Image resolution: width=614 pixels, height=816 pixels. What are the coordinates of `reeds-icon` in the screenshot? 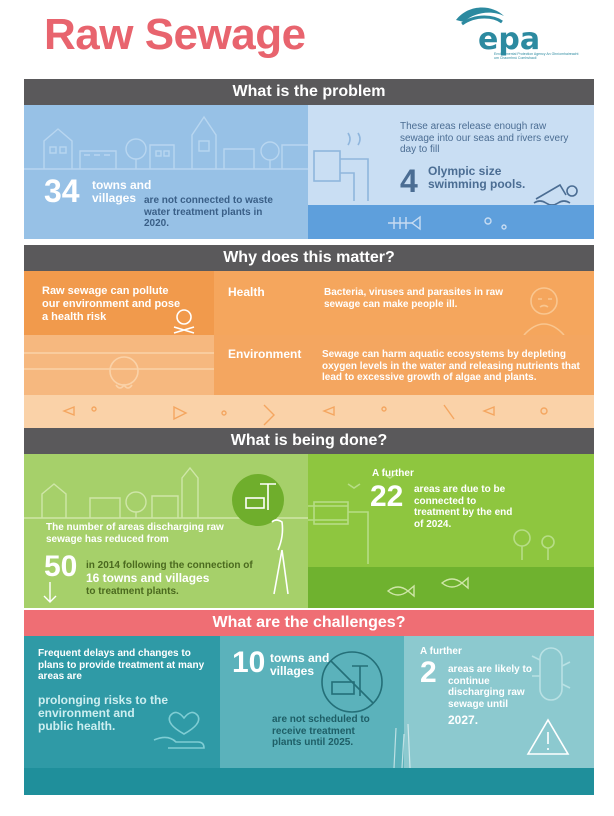 It's located at (402, 746).